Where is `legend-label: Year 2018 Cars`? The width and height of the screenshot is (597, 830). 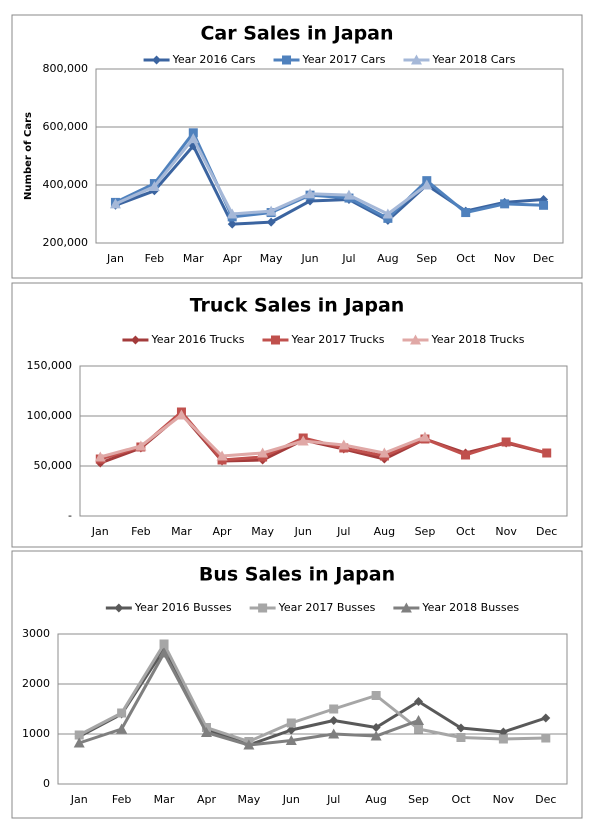
legend-label: Year 2018 Cars is located at coordinates (473, 59).